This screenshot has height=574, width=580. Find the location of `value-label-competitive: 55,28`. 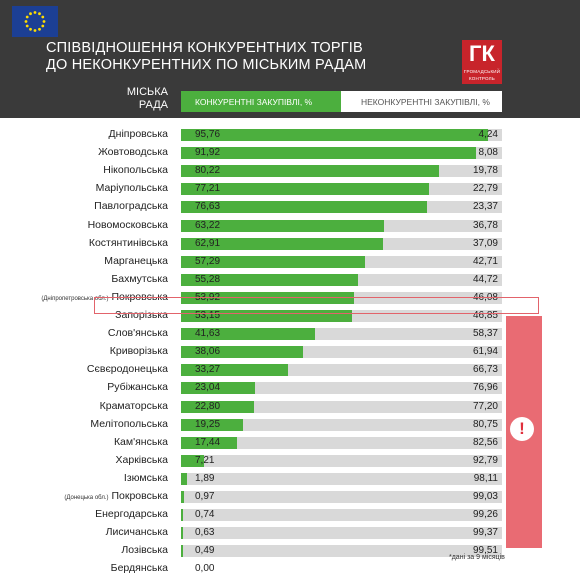

value-label-competitive: 55,28 is located at coordinates (208, 279).